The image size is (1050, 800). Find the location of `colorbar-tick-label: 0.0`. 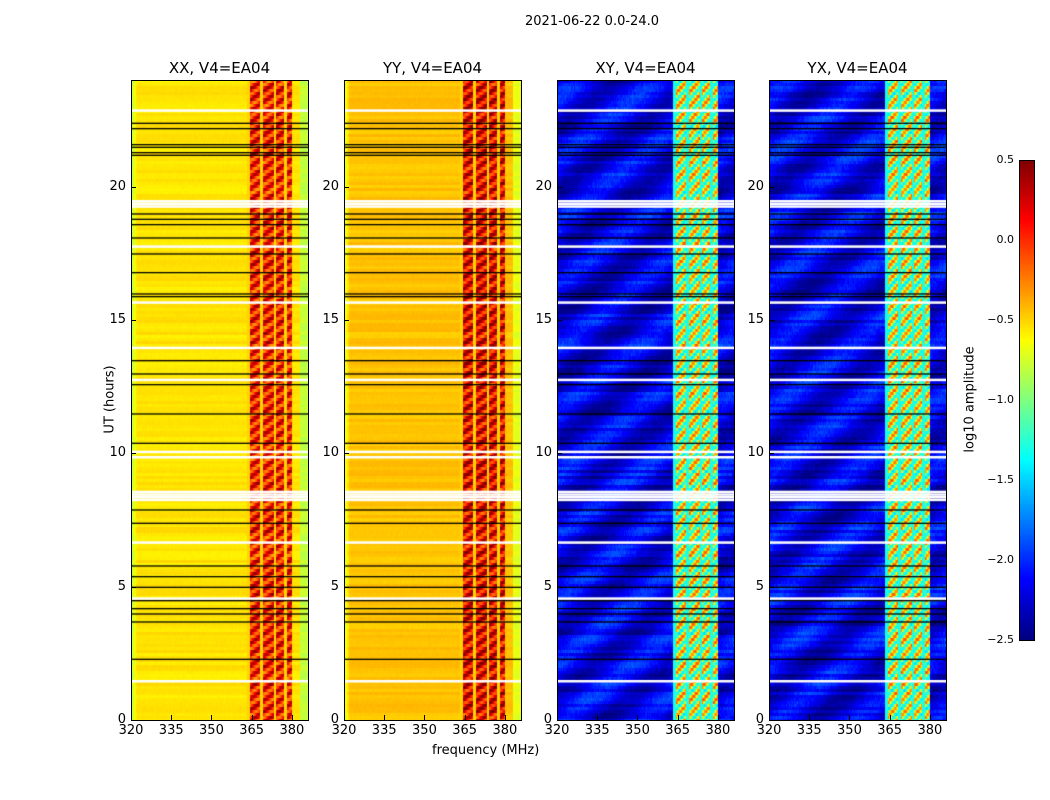

colorbar-tick-label: 0.0 is located at coordinates (1005, 239).